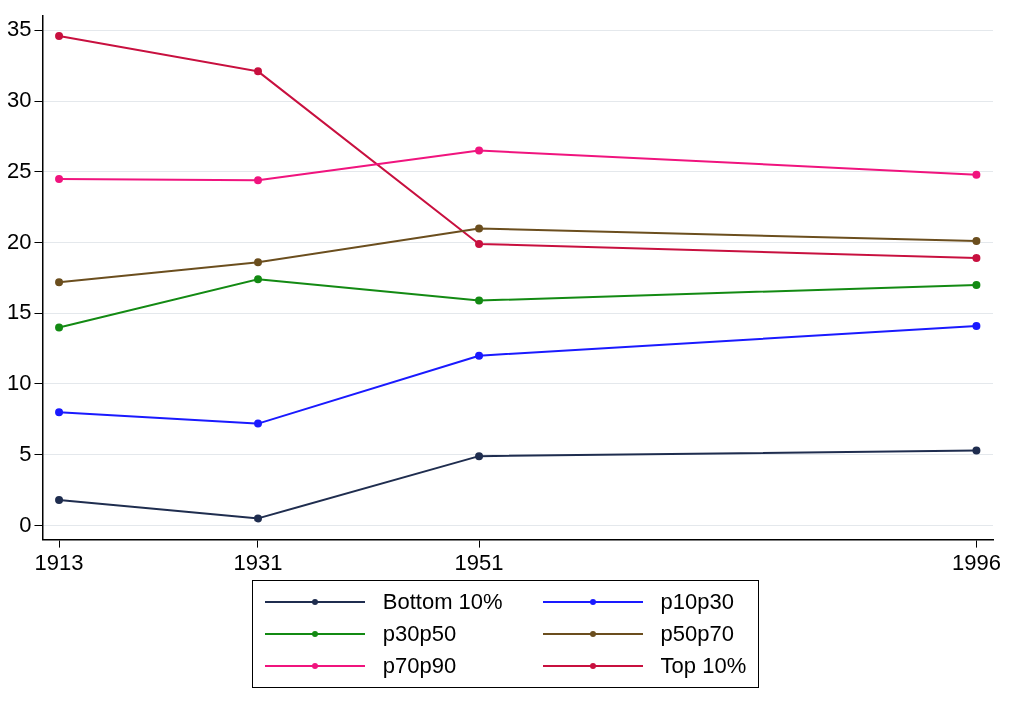 The height and width of the screenshot is (713, 1011). What do you see at coordinates (479, 562) in the screenshot?
I see `x-tick-label: 1951` at bounding box center [479, 562].